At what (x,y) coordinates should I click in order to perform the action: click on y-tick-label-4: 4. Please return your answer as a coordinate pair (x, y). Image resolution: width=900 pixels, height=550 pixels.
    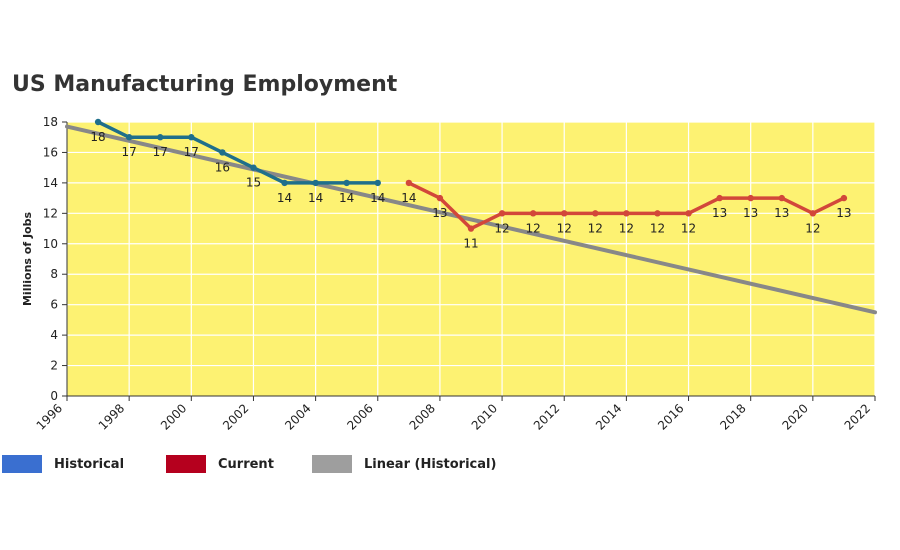
    Looking at the image, I should click on (54, 335).